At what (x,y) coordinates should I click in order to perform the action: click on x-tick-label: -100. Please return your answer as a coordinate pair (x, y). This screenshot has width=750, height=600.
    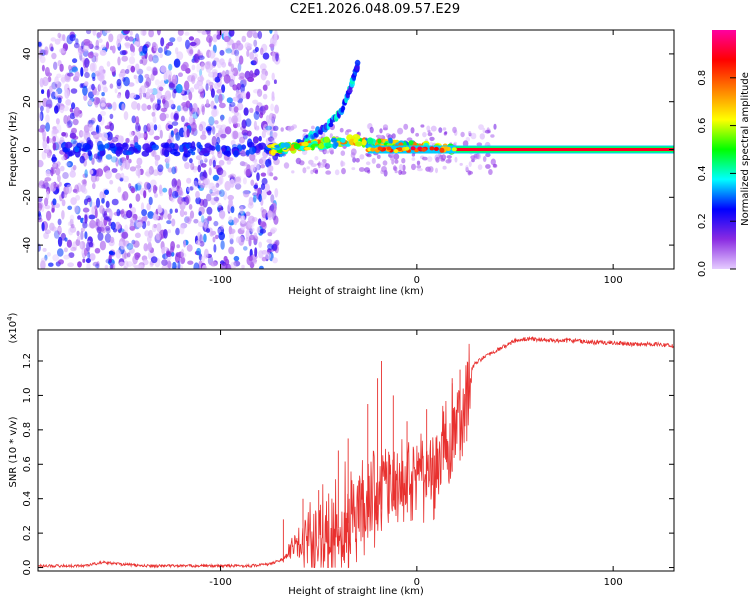
    Looking at the image, I should click on (220, 582).